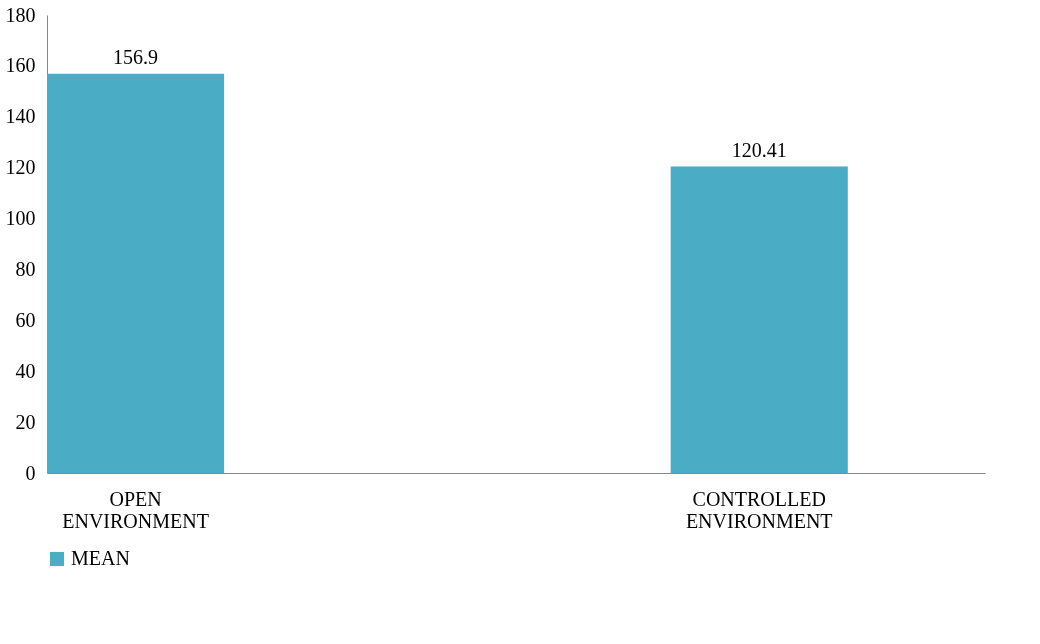  What do you see at coordinates (20, 14) in the screenshot?
I see `y-tick-label: 180` at bounding box center [20, 14].